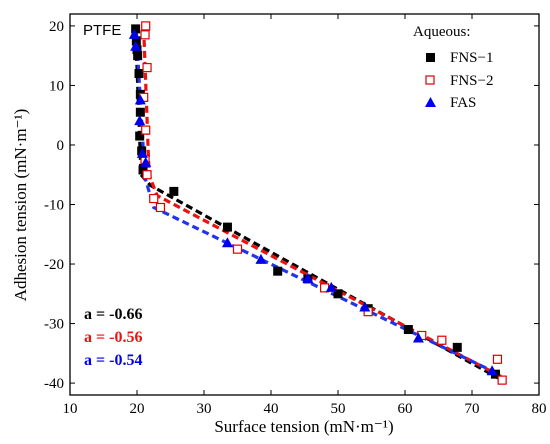 Image resolution: width=550 pixels, height=444 pixels. What do you see at coordinates (453, 67) in the screenshot?
I see `legend: Aqueous: FNS−1 FNS−2 FAS` at bounding box center [453, 67].